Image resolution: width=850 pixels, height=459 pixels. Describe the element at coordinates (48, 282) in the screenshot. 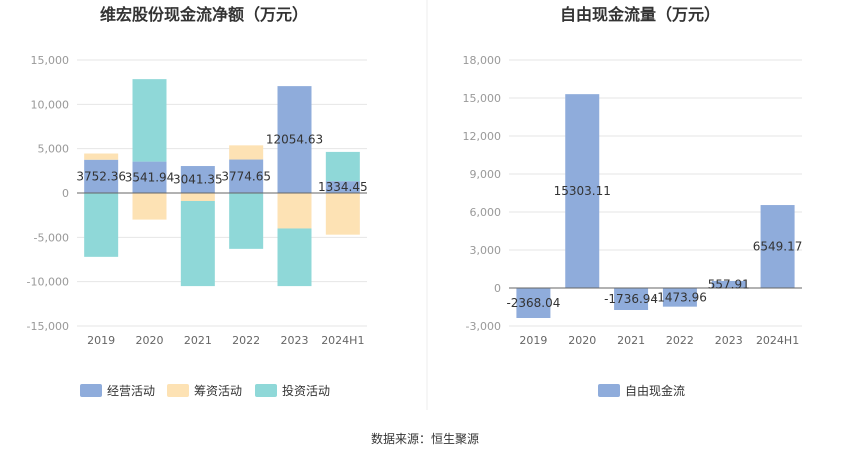

I see `y-tick-label: -10,000` at that location.